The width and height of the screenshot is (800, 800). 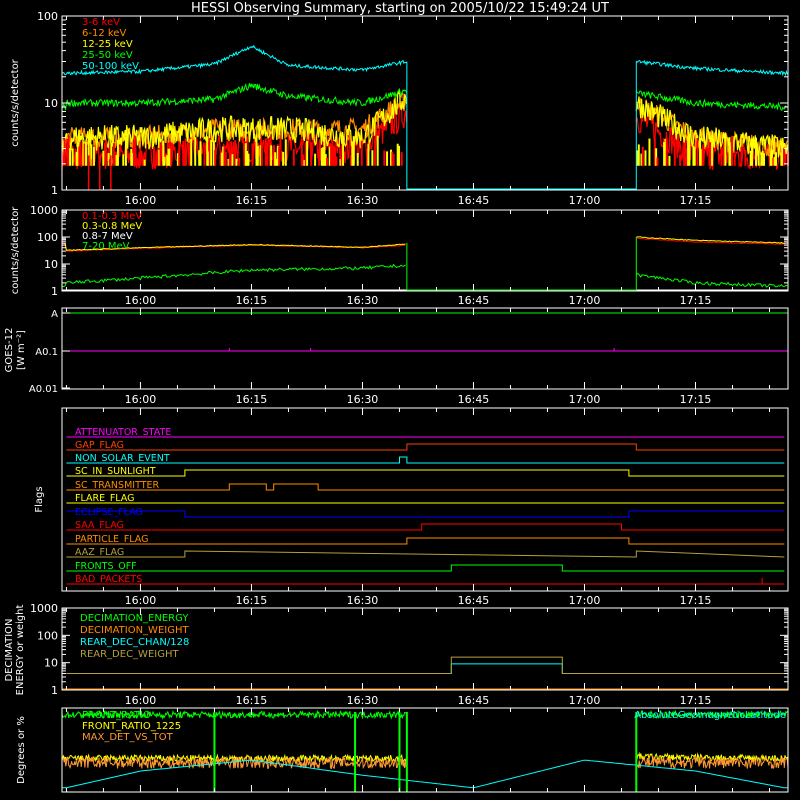 What do you see at coordinates (131, 726) in the screenshot?
I see `legend-1: FRONT_RATIO_1225` at bounding box center [131, 726].